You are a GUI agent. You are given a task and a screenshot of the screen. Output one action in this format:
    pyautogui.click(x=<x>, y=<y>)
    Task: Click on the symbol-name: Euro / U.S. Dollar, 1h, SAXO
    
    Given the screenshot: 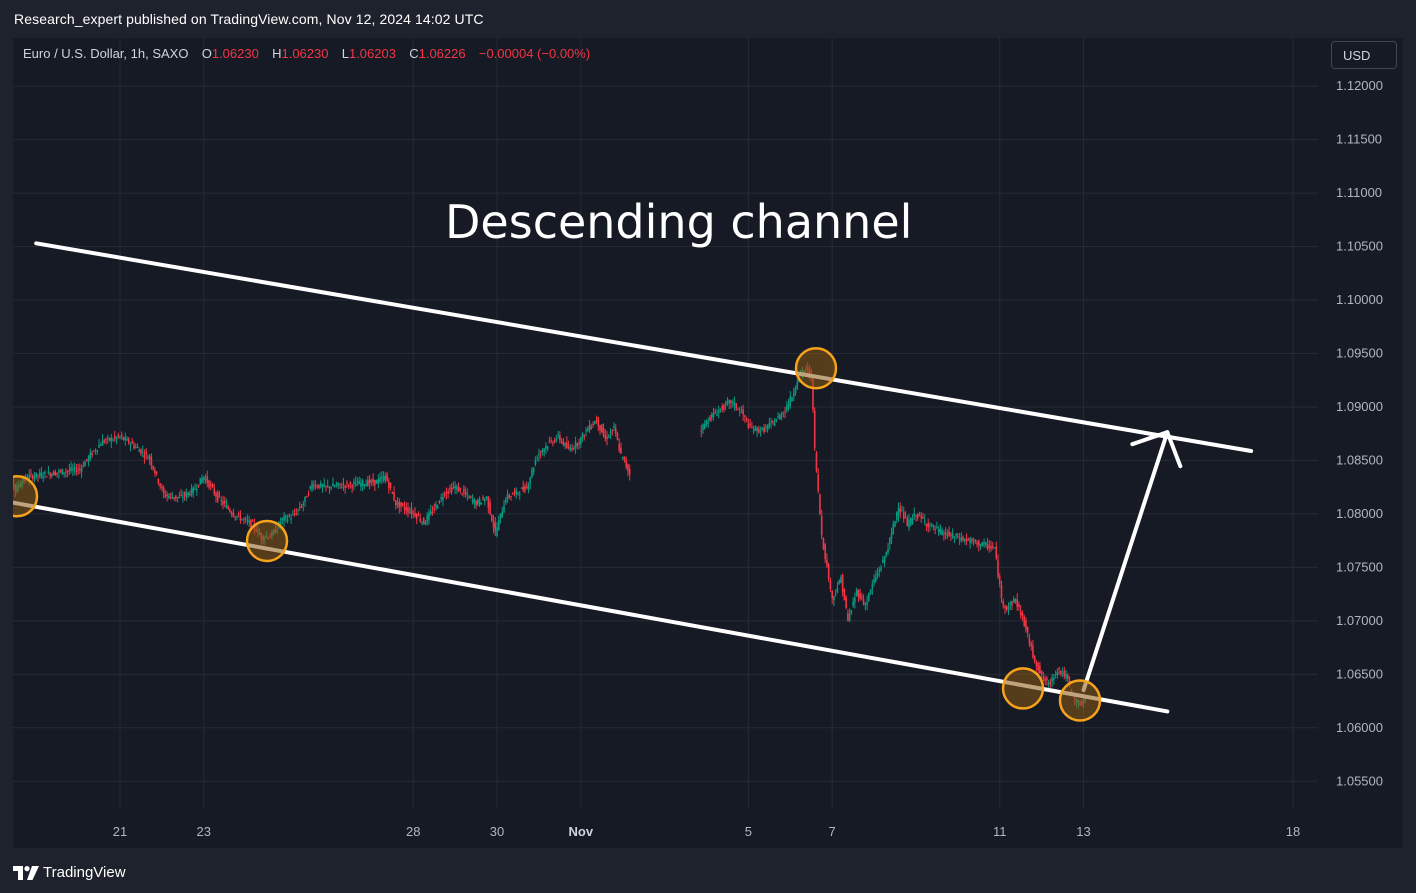 What is the action you would take?
    pyautogui.click(x=106, y=53)
    